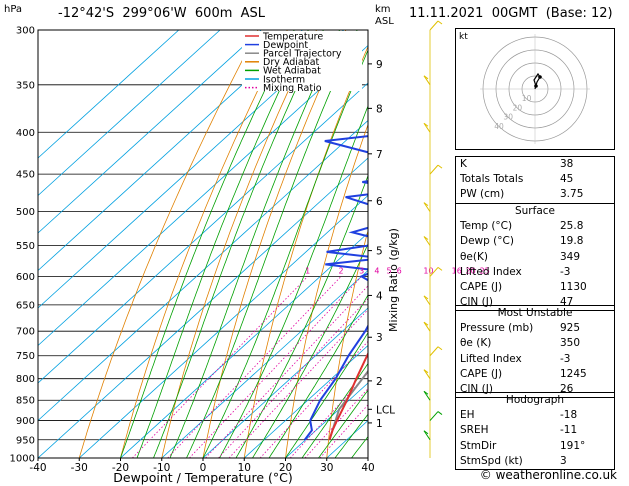 This screenshot has width=629, height=486. Describe the element at coordinates (491, 460) in the screenshot. I see `hodograph-label: StmSpd (kt)` at that location.